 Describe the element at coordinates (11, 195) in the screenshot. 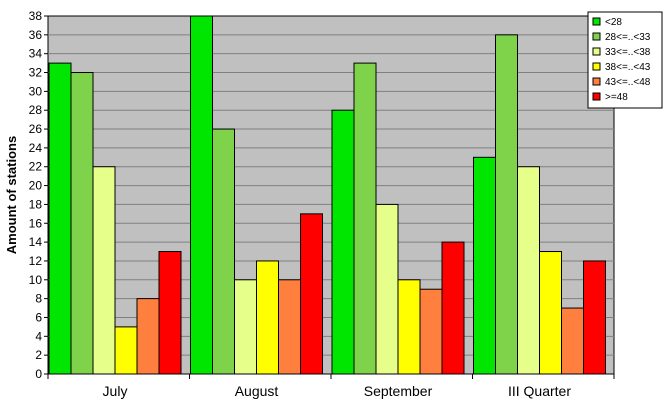

I see `y-axis-title: Amount of stations` at that location.